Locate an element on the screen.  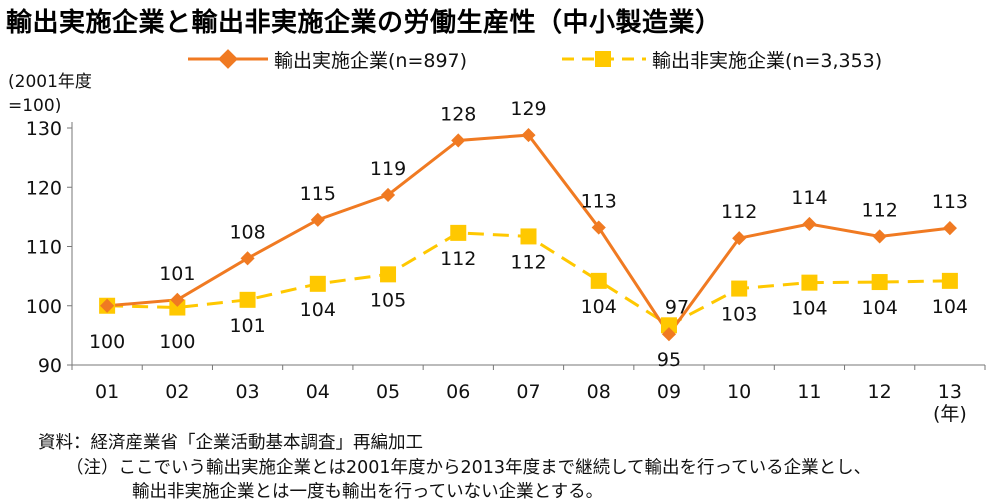
x-tick-label: 02 is located at coordinates (177, 392).